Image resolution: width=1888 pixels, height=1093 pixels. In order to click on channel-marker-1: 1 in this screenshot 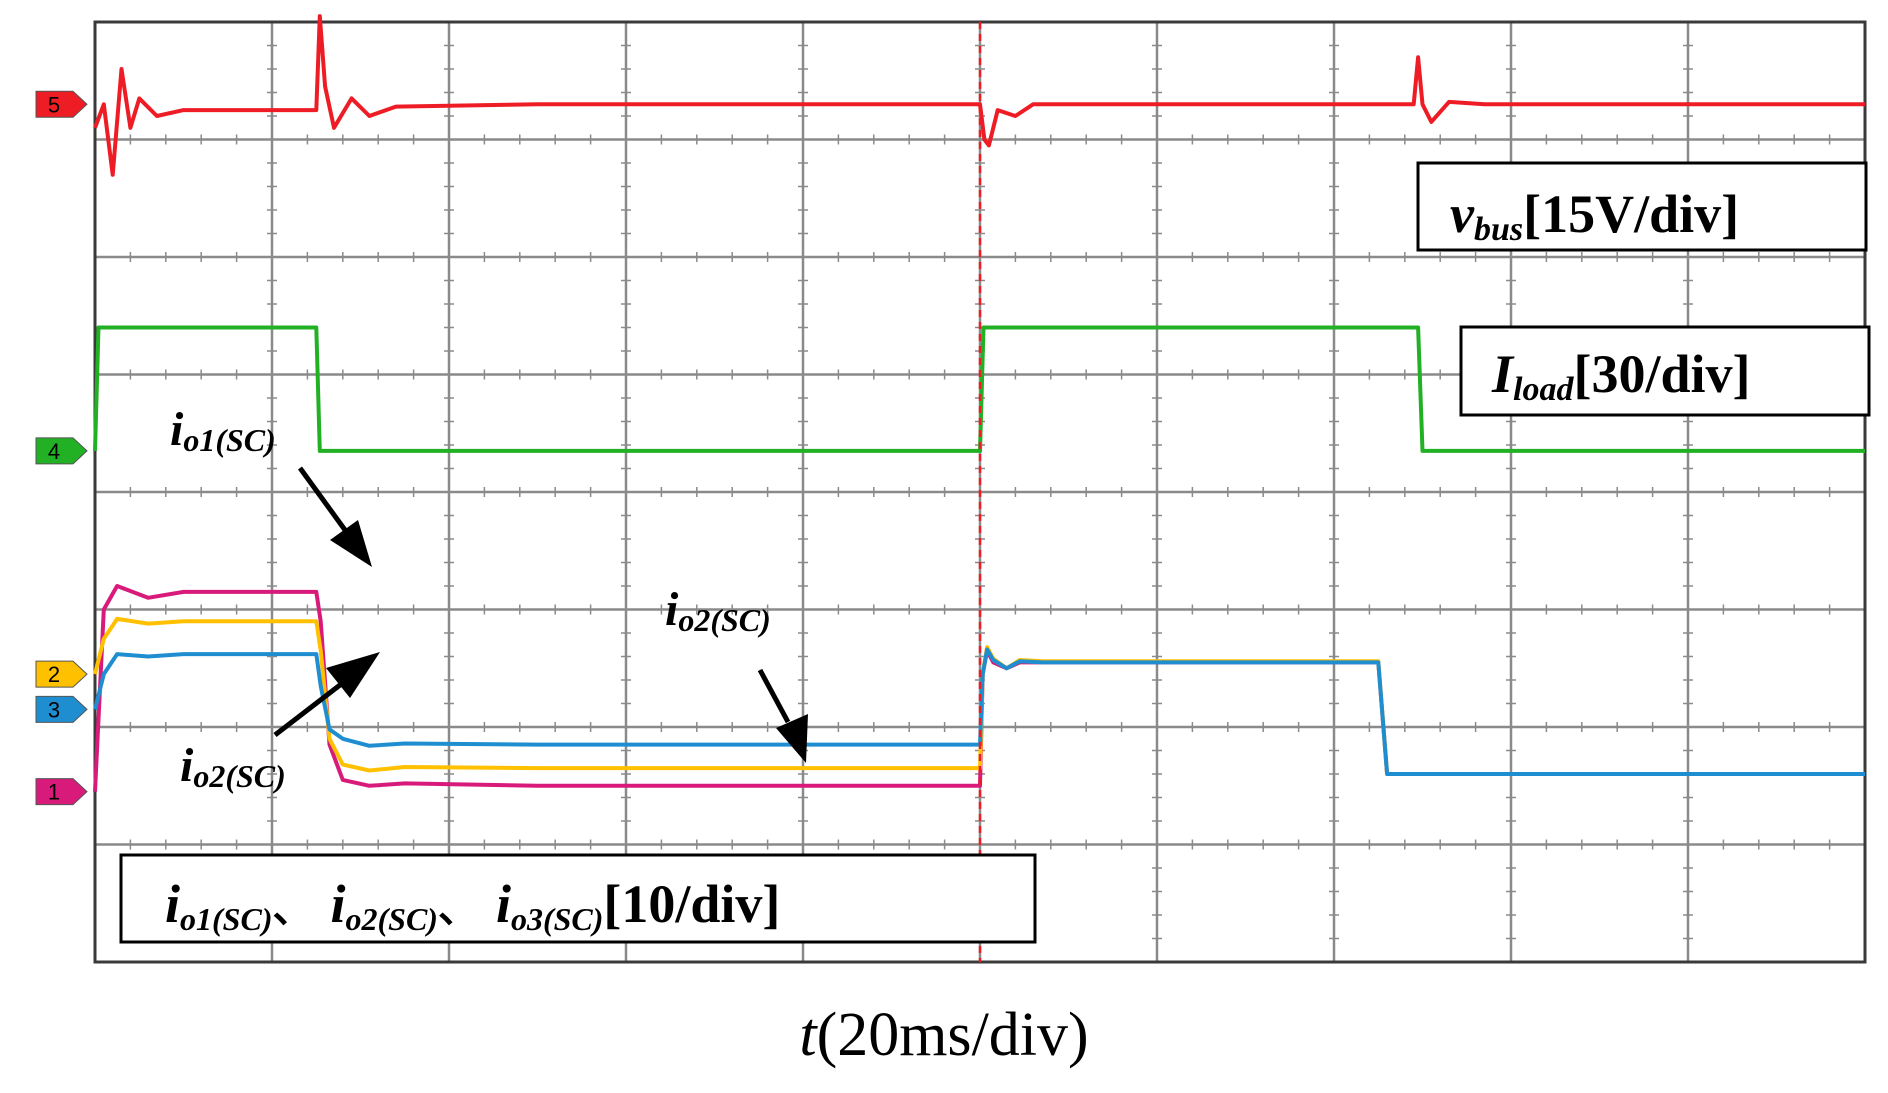, I will do `click(61, 792)`.